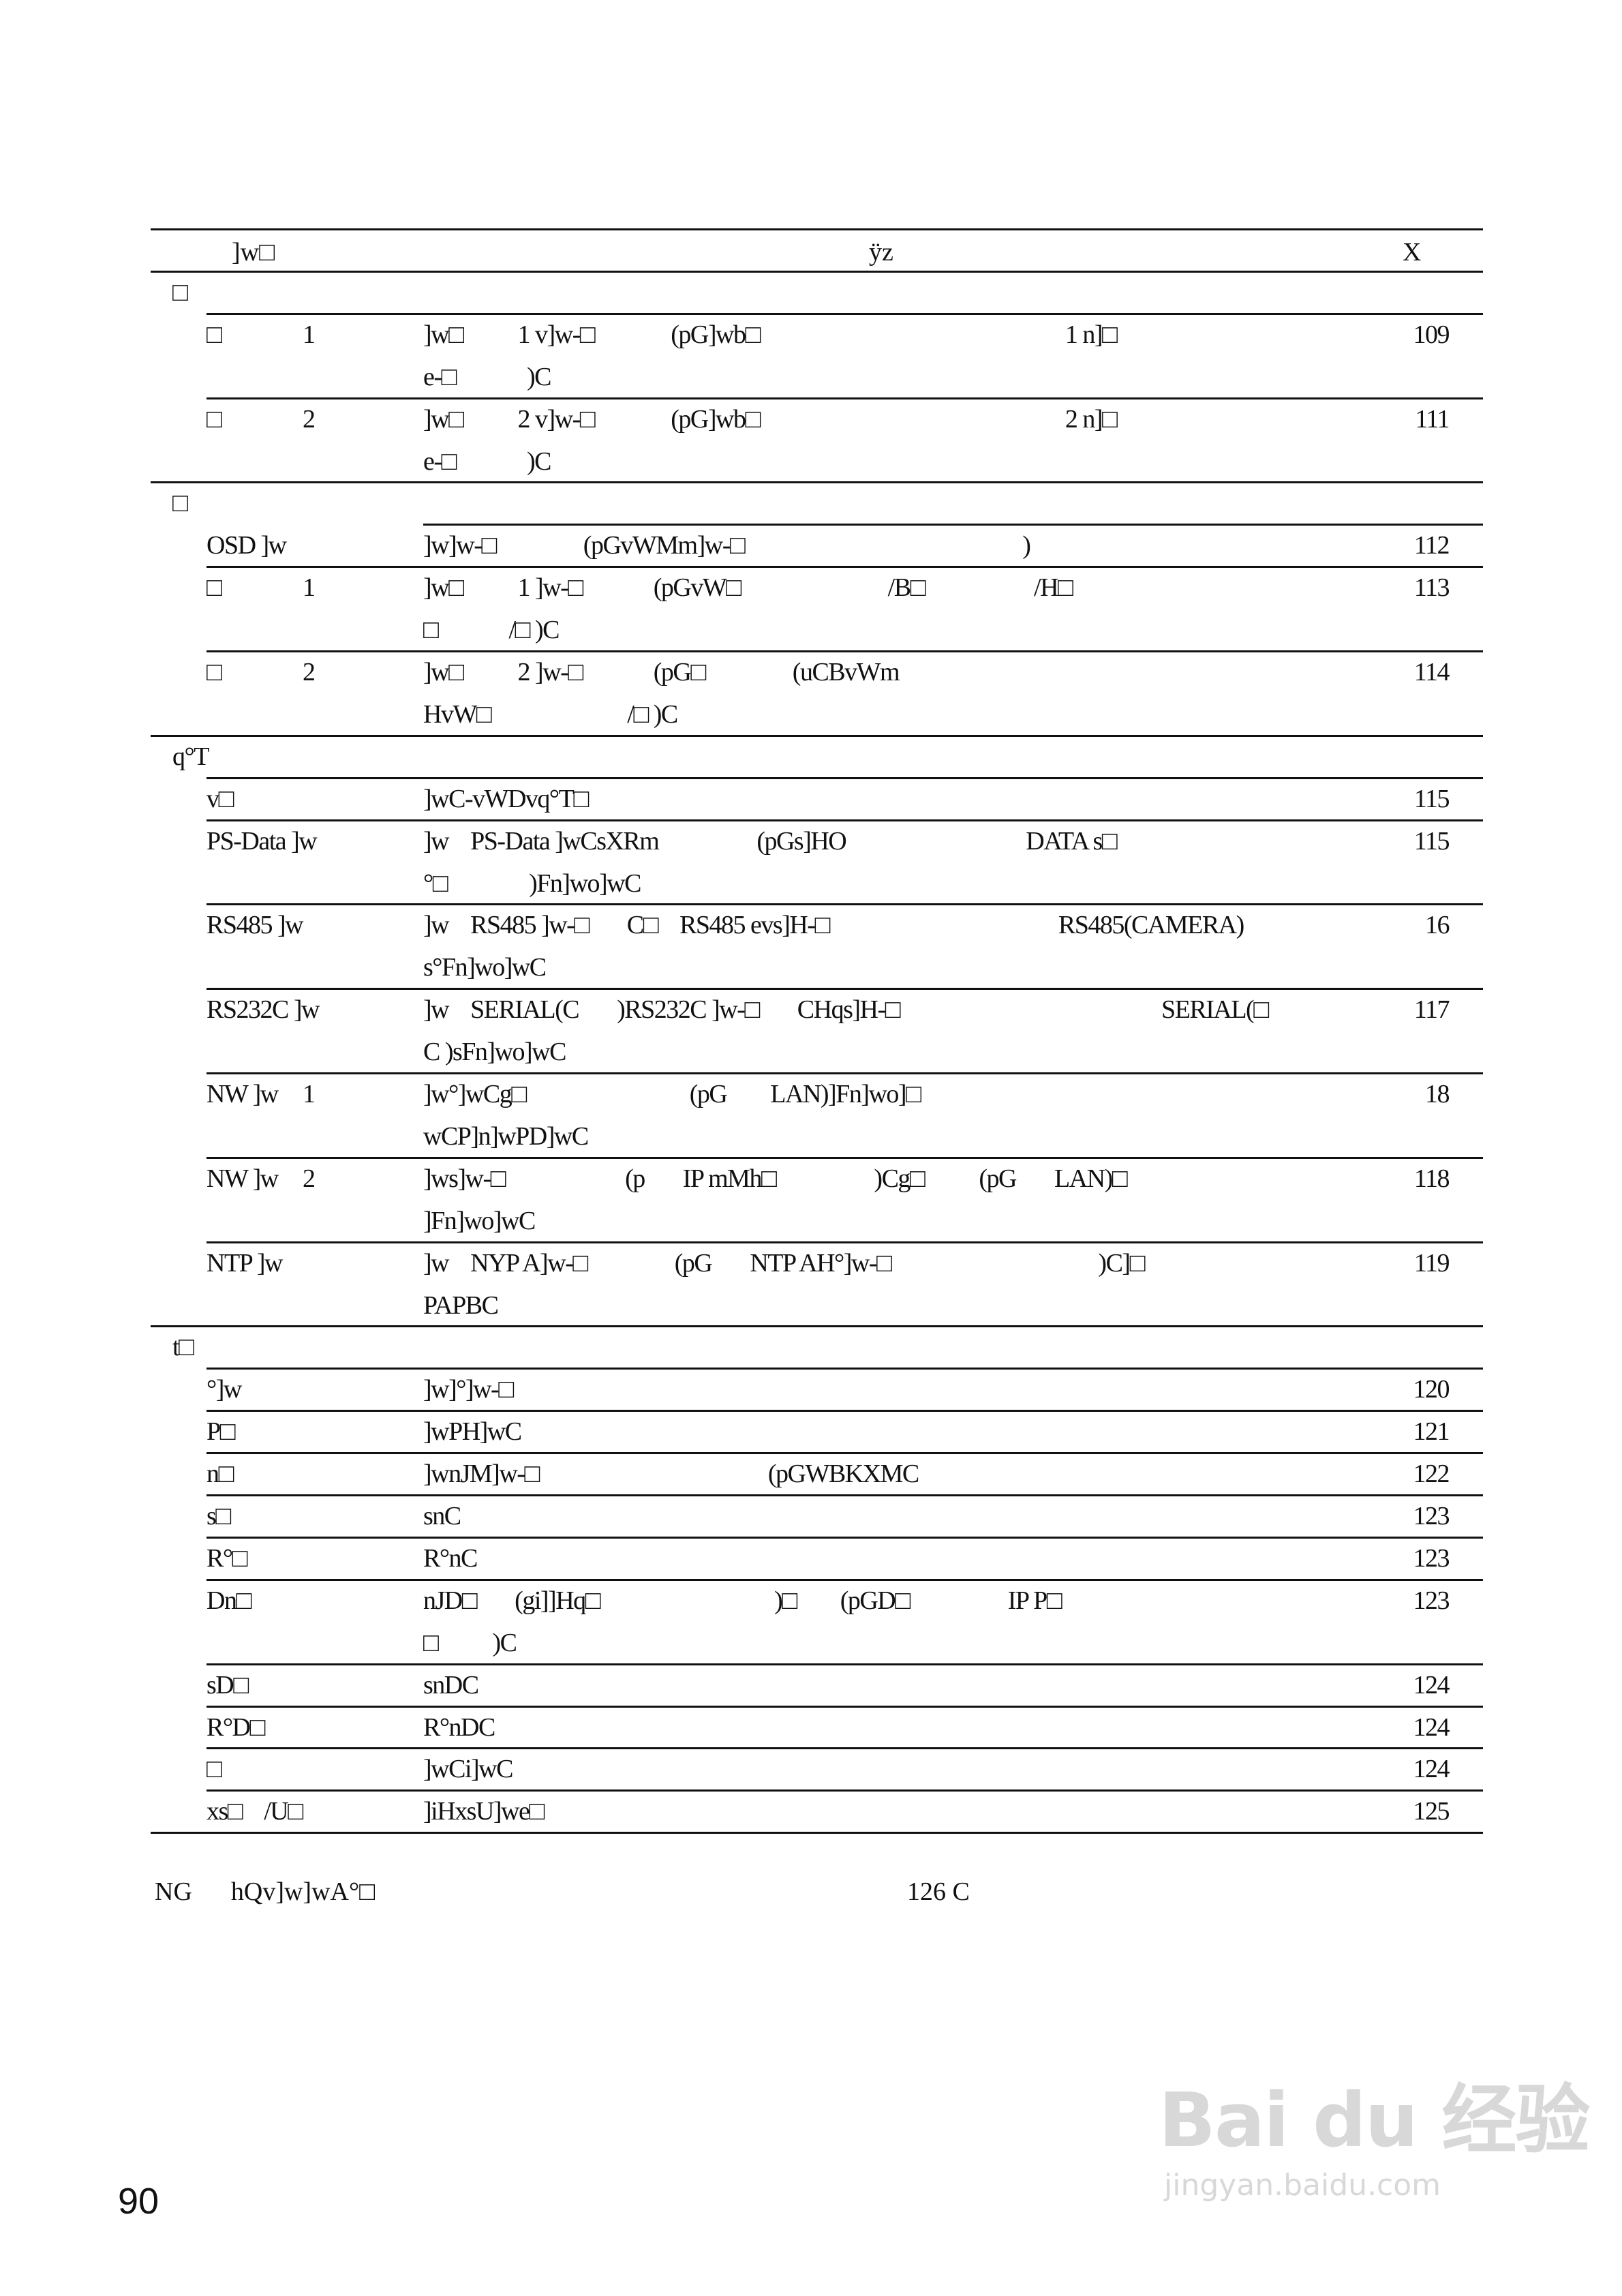 This screenshot has width=1622, height=2296. Describe the element at coordinates (742, 1600) in the screenshot. I see `item-description: nJD□ (gi]]Hq□ )□ (pGD□ IP P□` at that location.